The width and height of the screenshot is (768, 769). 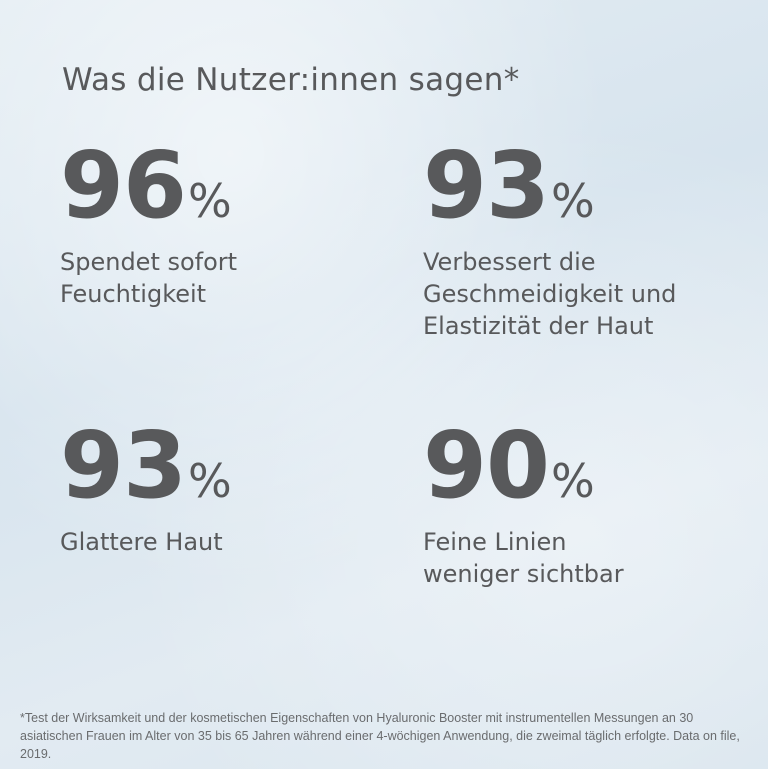 What do you see at coordinates (141, 542) in the screenshot?
I see `stat-label: Glattere Haut` at bounding box center [141, 542].